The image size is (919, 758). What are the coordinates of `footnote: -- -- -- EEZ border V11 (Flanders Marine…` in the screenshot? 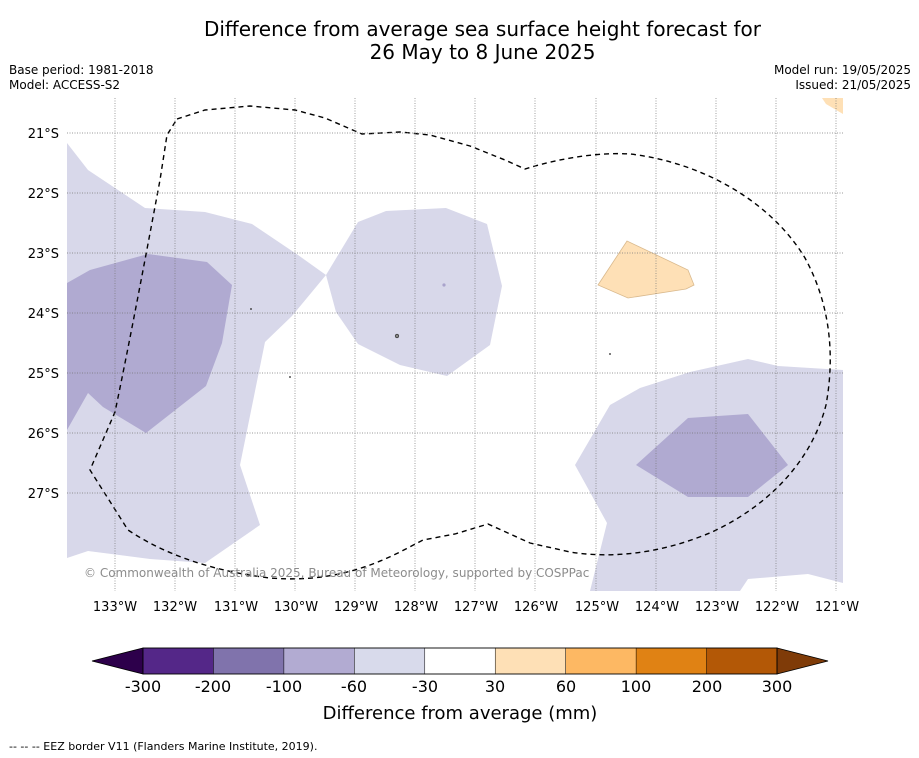 It's located at (163, 746).